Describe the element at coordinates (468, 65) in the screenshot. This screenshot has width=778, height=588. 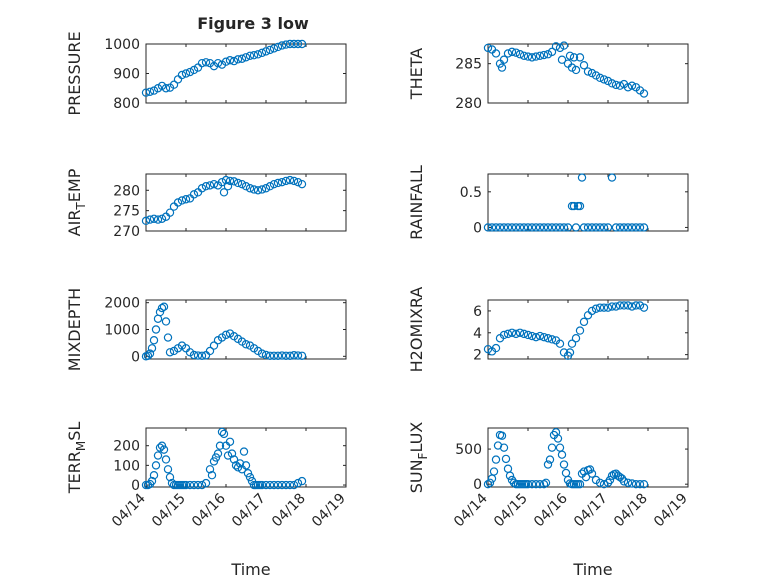
I see `y-tick-label: 285` at that location.